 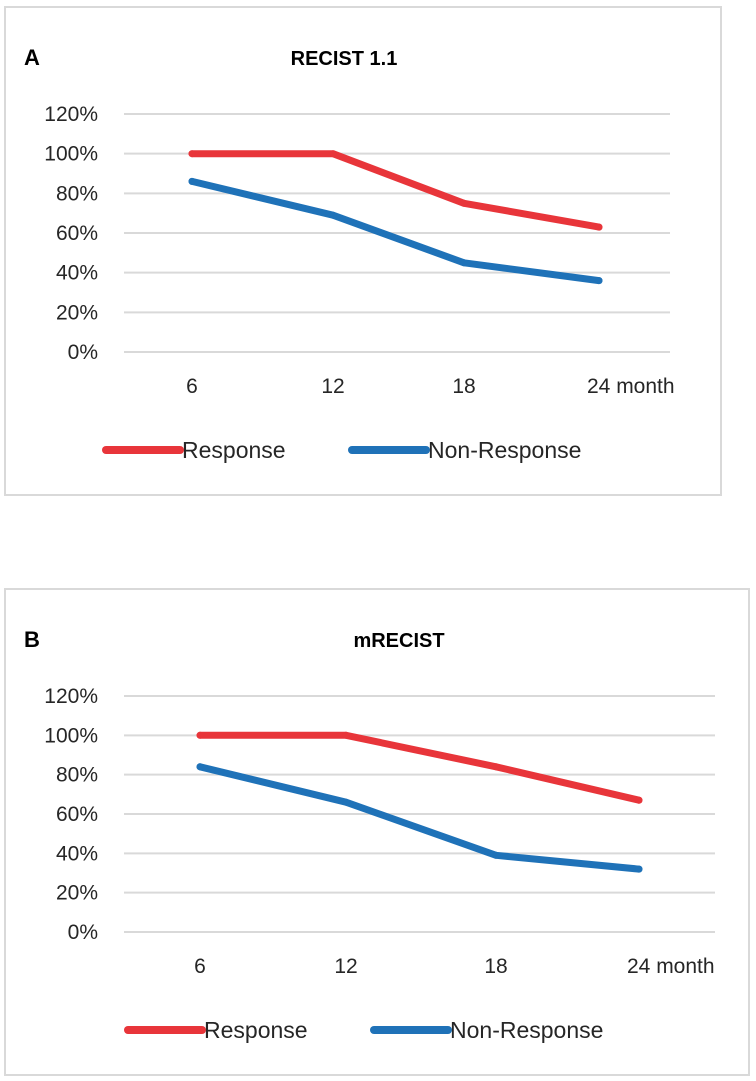 I want to click on y-tick-label-a-1: 20%, so click(x=77, y=312).